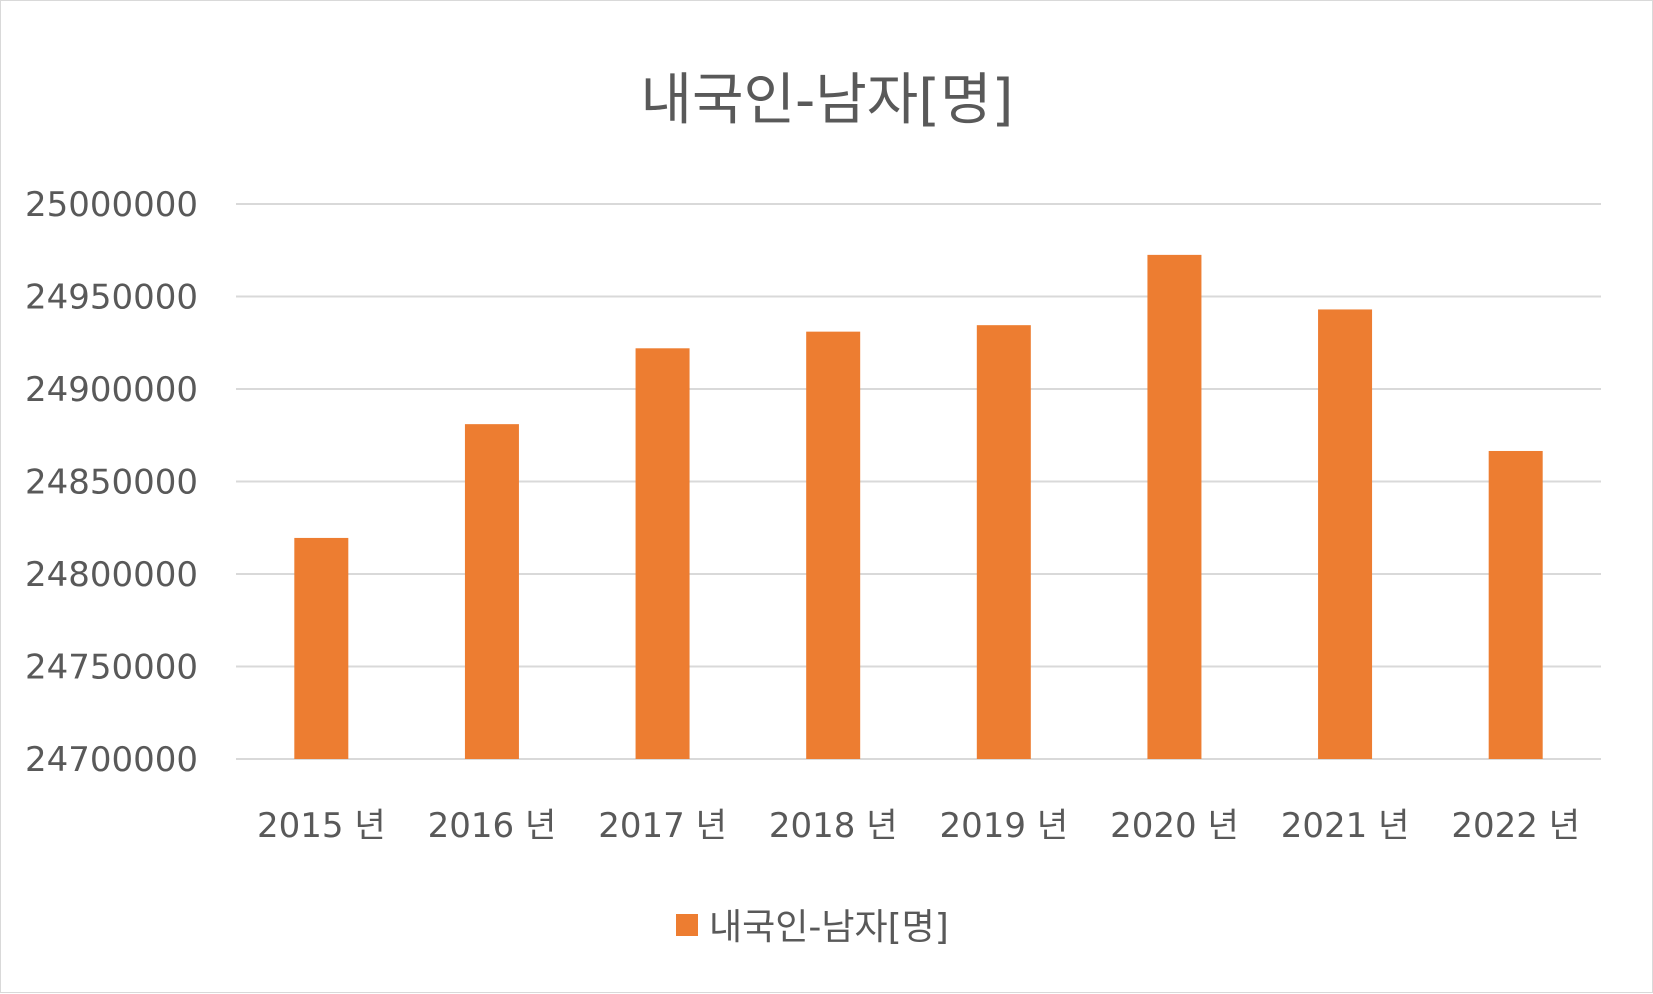  I want to click on legend: 내국인-남자[명], so click(812, 927).